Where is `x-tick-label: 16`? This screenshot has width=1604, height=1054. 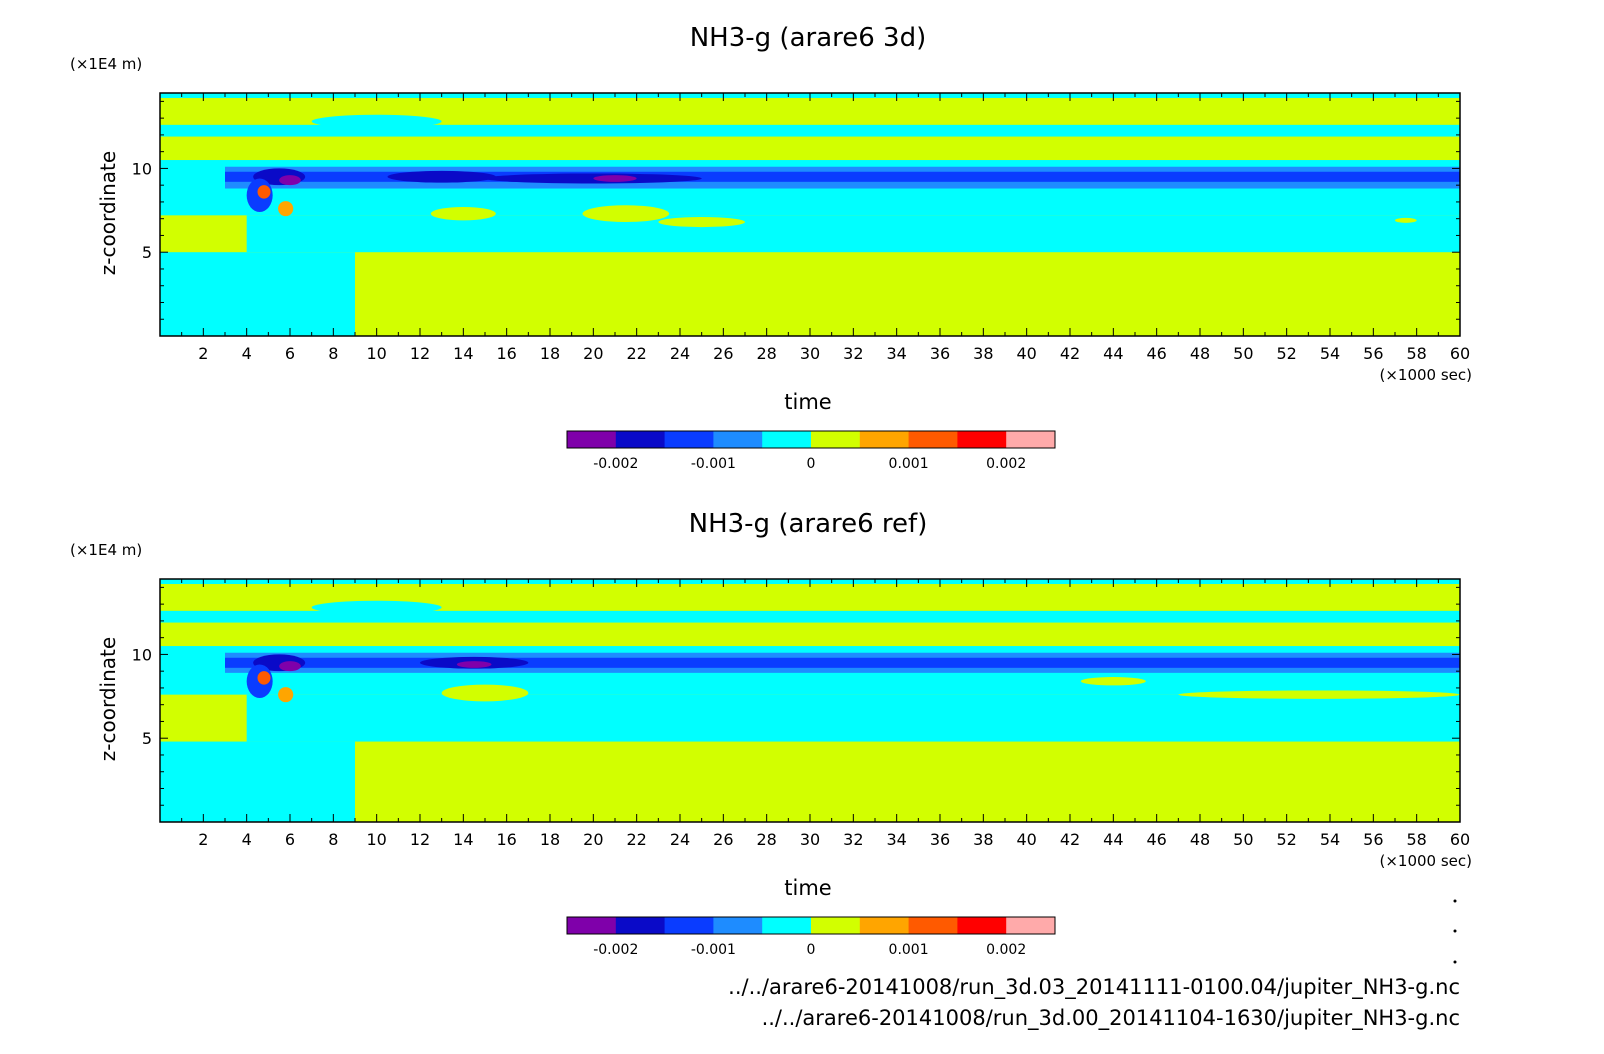 x-tick-label: 16 is located at coordinates (506, 353).